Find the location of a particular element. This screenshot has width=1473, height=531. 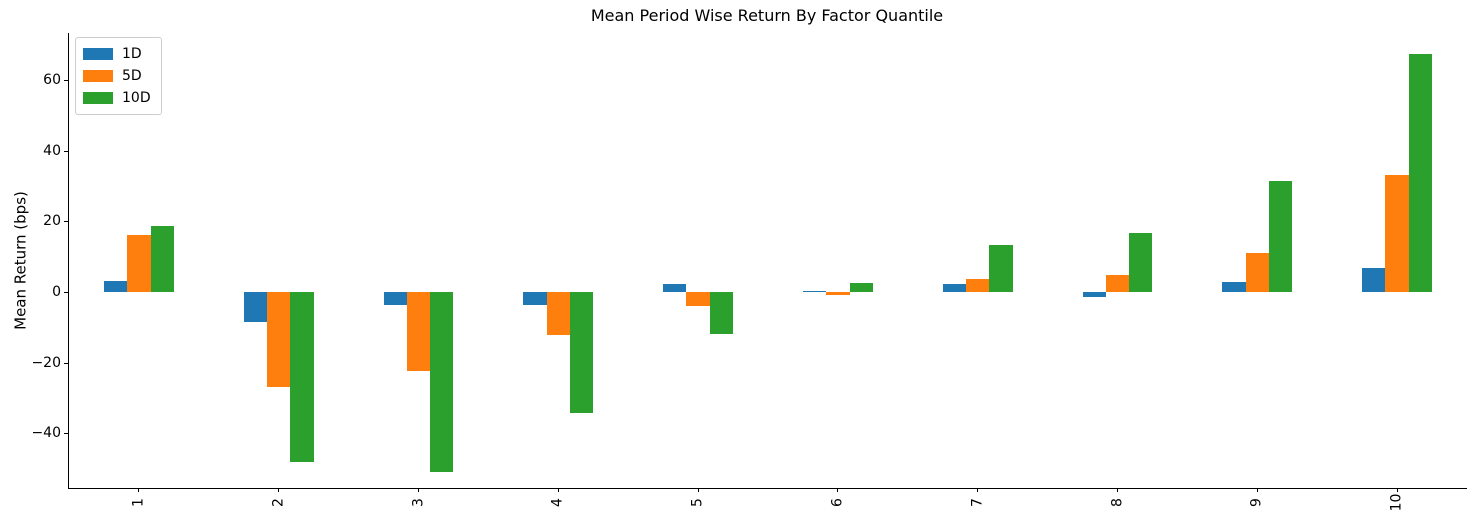

legend-item-5d: 5D is located at coordinates (117, 76).